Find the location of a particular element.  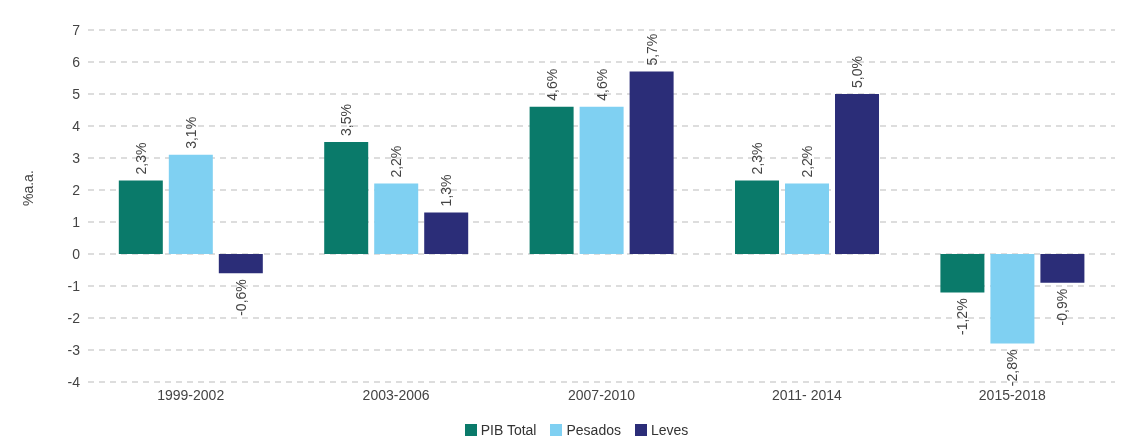

legend-label: Pesados is located at coordinates (593, 430).